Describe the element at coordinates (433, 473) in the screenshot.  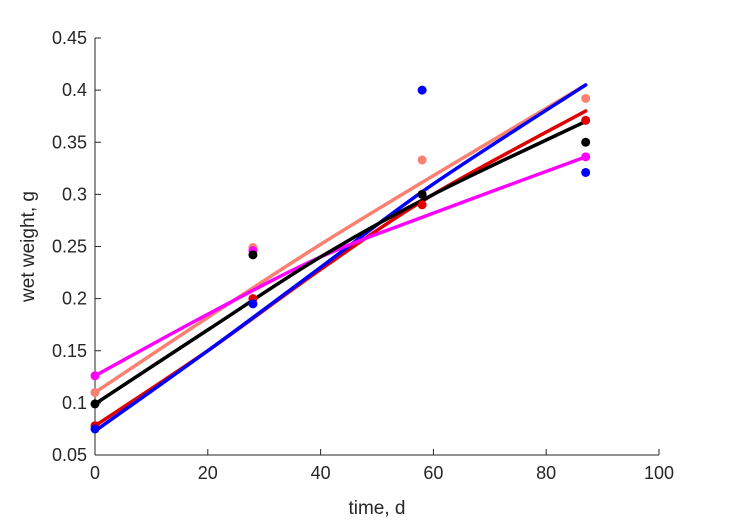
I see `x-tick-label: 60` at that location.